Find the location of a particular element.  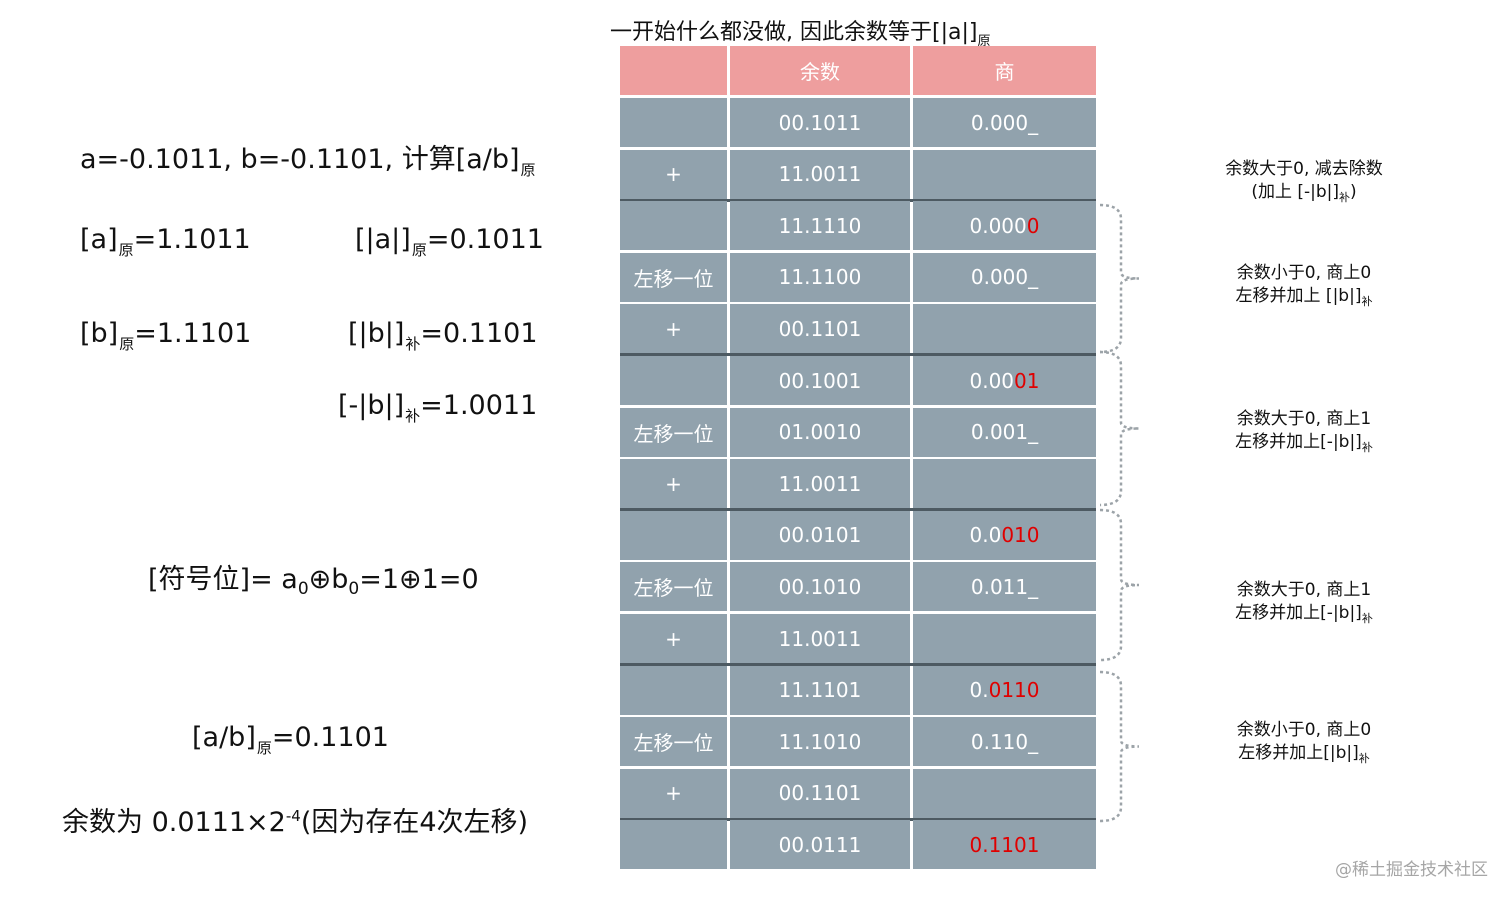

remainder-cell: 00.1001 is located at coordinates (820, 380).